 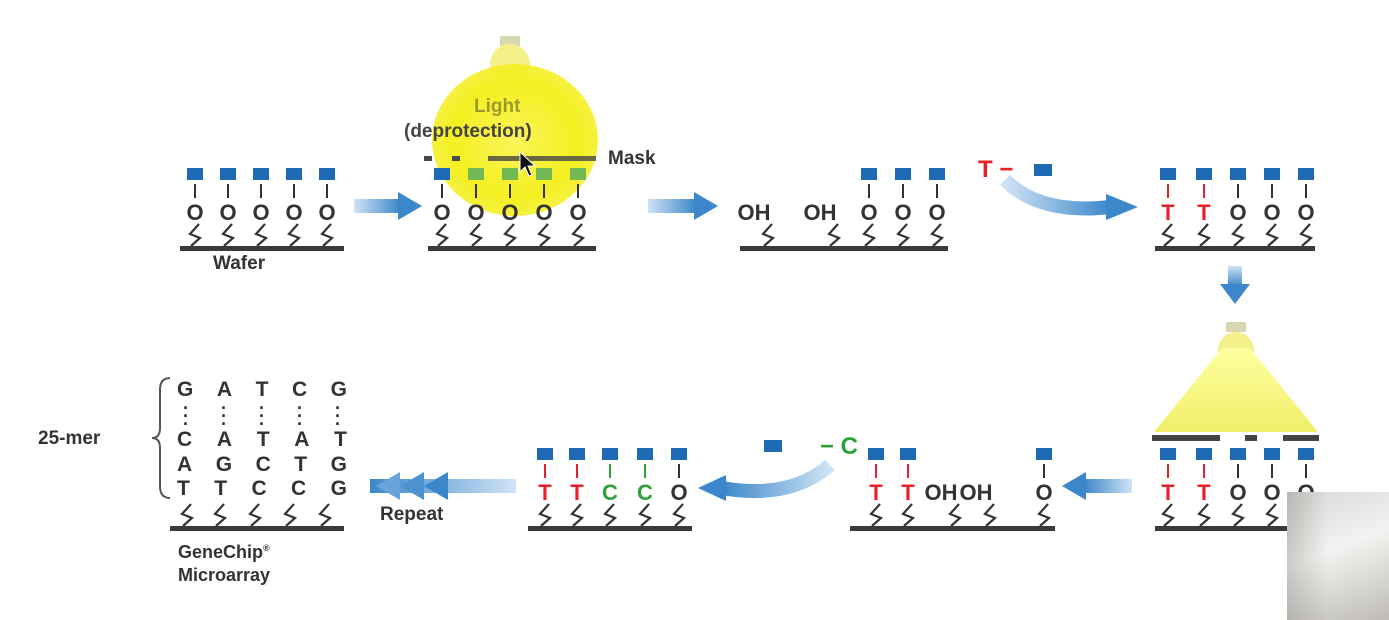 What do you see at coordinates (468, 131) in the screenshot?
I see `deprotection-label: (deprotection)` at bounding box center [468, 131].